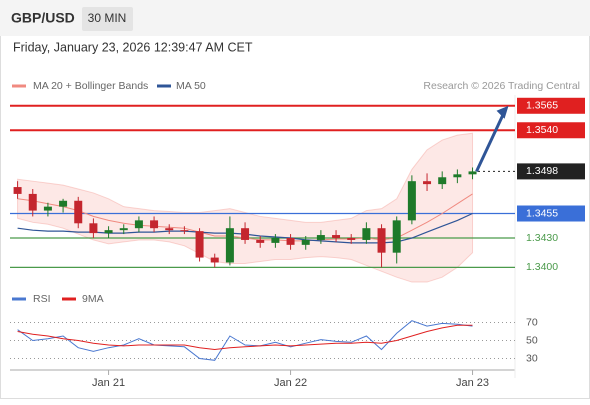  I want to click on level-label: 1.3565, so click(542, 106).